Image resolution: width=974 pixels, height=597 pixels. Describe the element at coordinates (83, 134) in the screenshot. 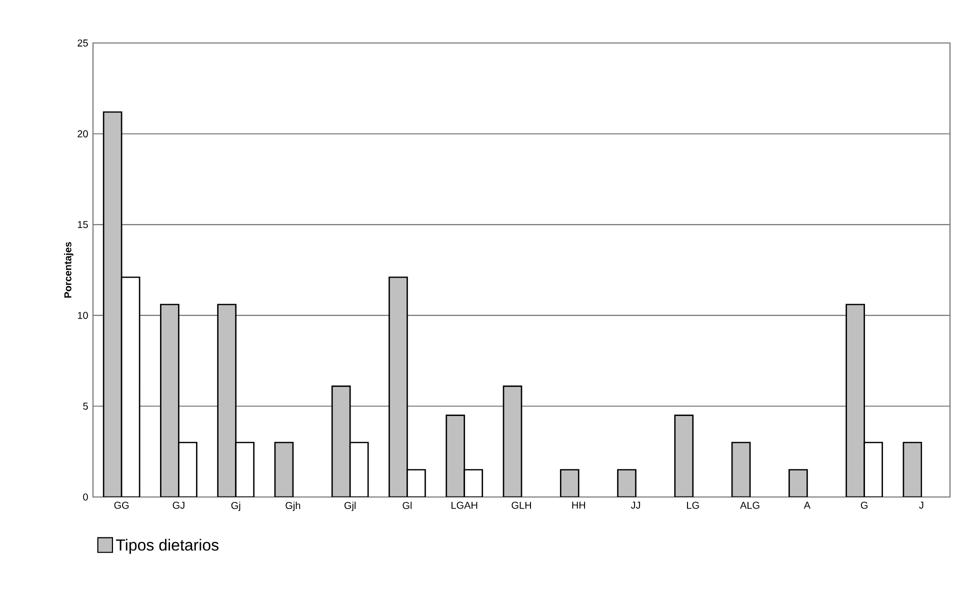

I see `y-tick-label: 20` at that location.